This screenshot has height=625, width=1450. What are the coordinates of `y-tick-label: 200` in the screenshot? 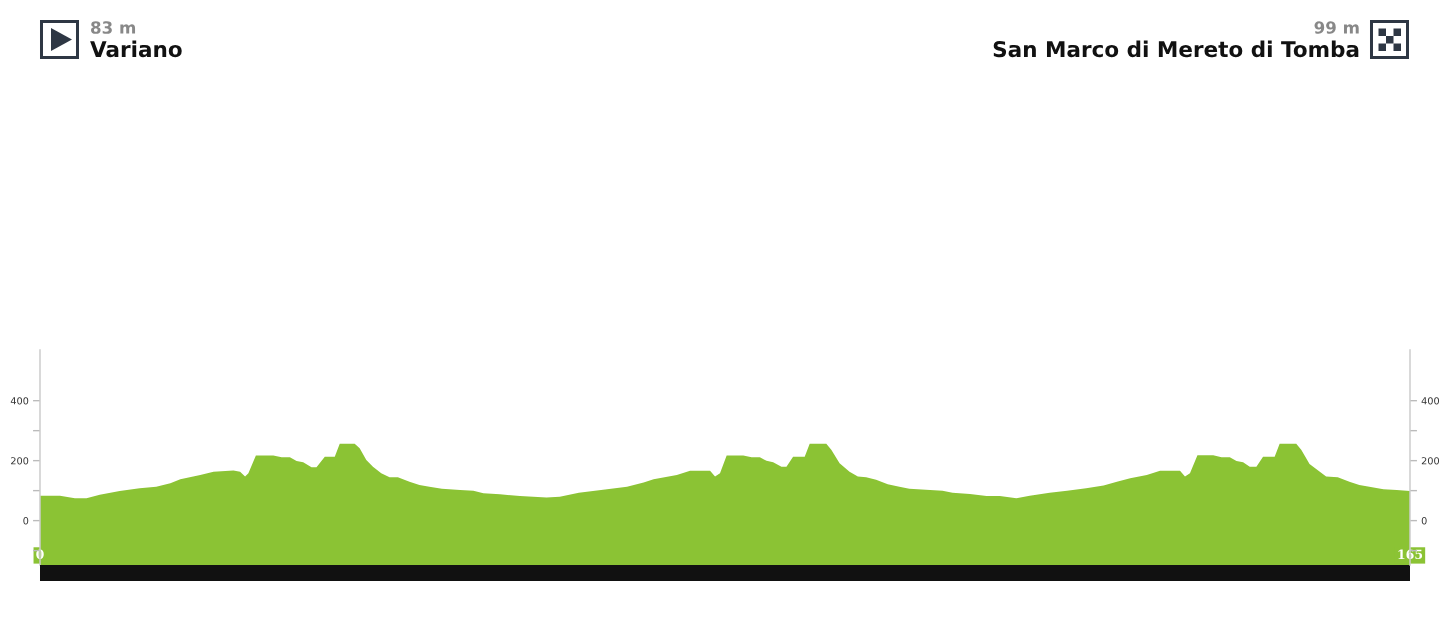 It's located at (20, 461).